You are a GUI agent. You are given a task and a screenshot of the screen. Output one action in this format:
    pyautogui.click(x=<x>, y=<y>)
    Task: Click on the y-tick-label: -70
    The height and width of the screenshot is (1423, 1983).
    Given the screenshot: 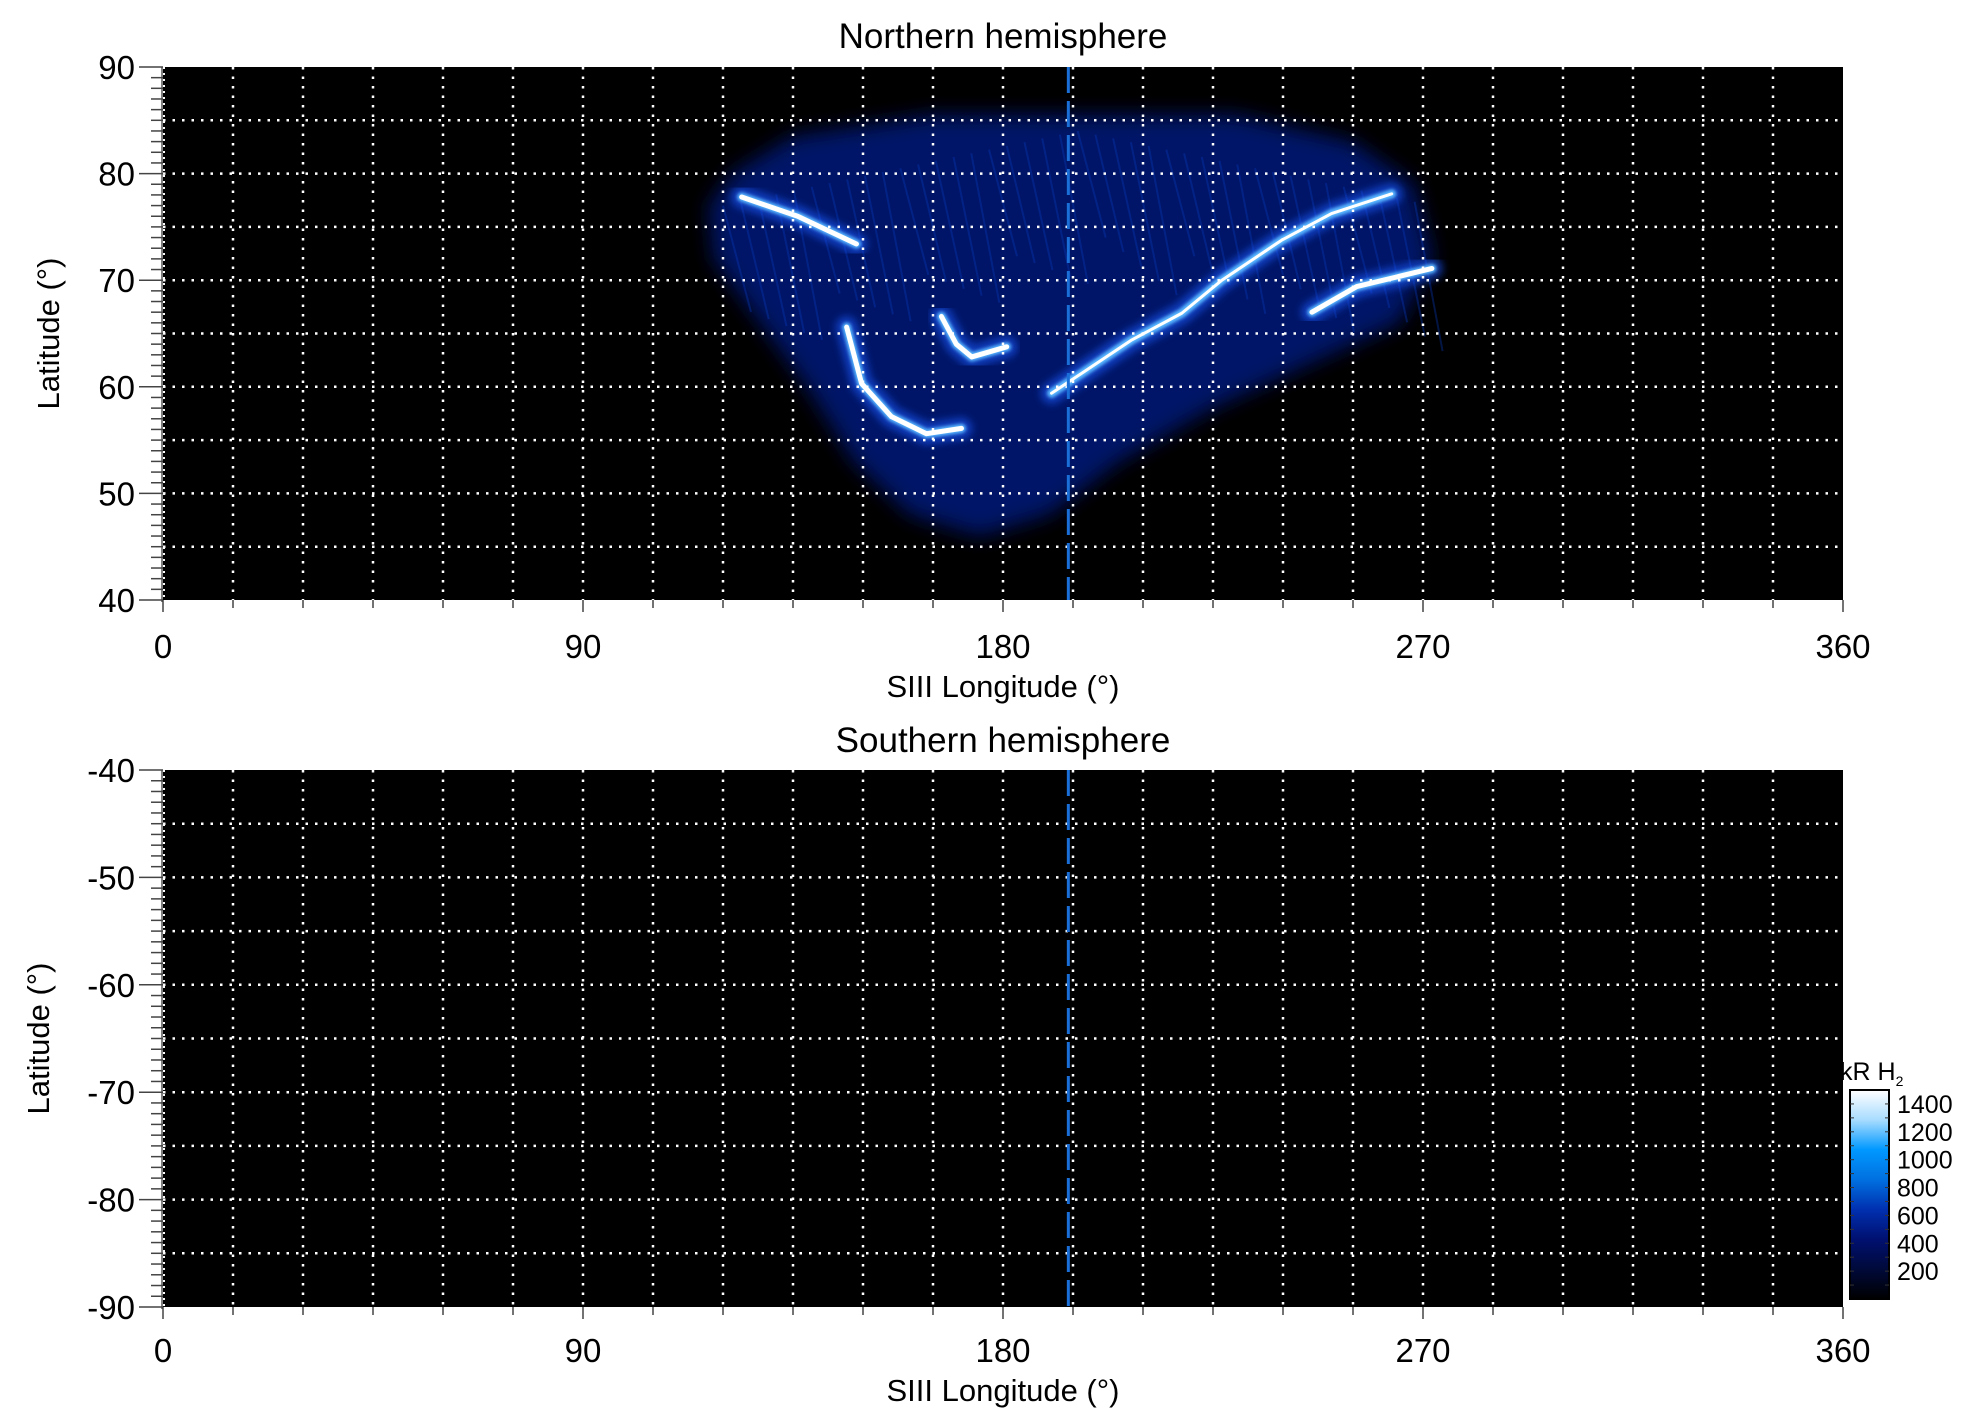 What is the action you would take?
    pyautogui.click(x=111, y=1092)
    